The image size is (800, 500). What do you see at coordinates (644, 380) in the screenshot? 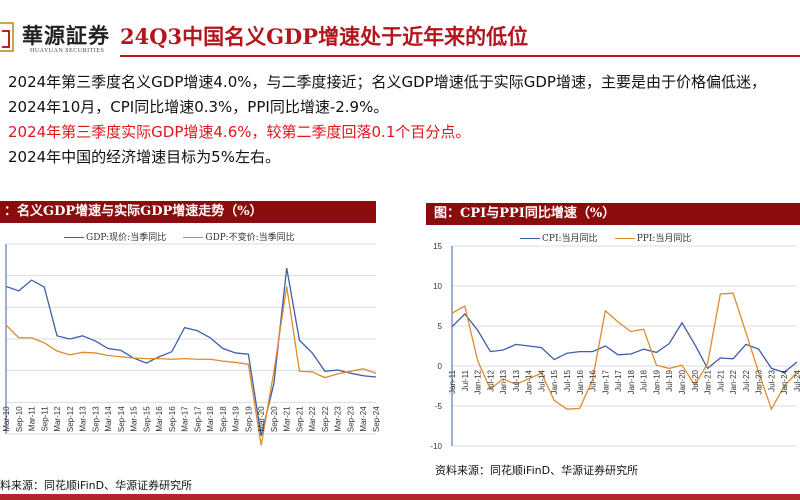
I see `svg-text: Jul-18` at bounding box center [644, 380].